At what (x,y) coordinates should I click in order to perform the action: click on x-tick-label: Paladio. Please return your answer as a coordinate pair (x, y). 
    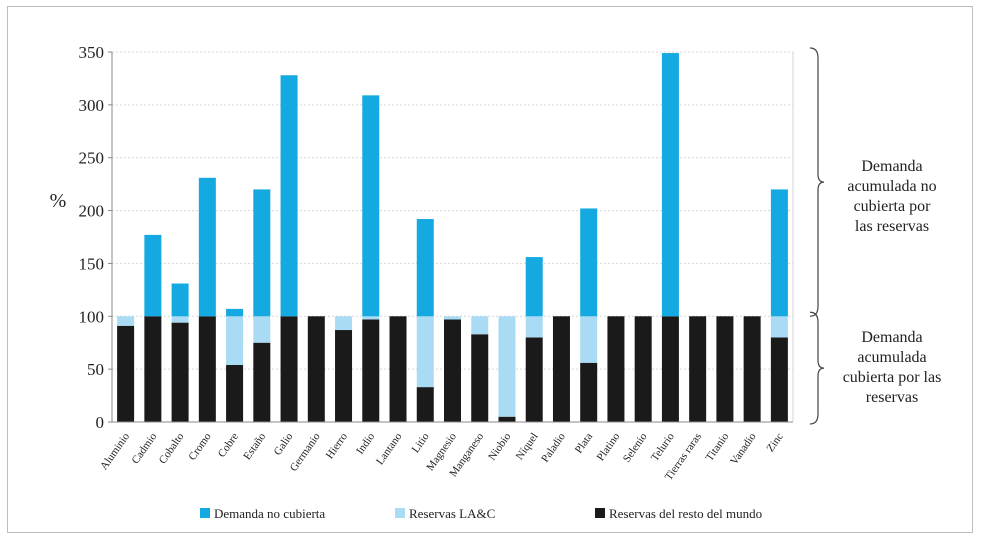
    Looking at the image, I should click on (553, 447).